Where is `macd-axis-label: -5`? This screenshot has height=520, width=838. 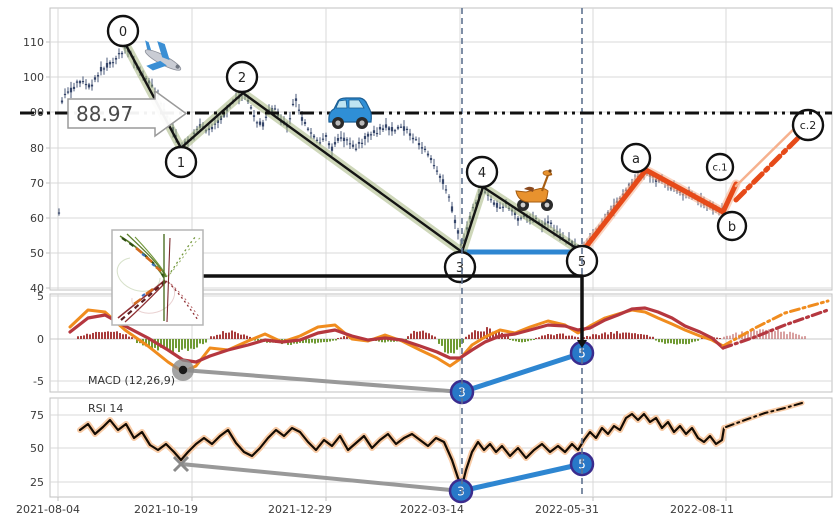 macd-axis-label: -5 is located at coordinates (38, 381).